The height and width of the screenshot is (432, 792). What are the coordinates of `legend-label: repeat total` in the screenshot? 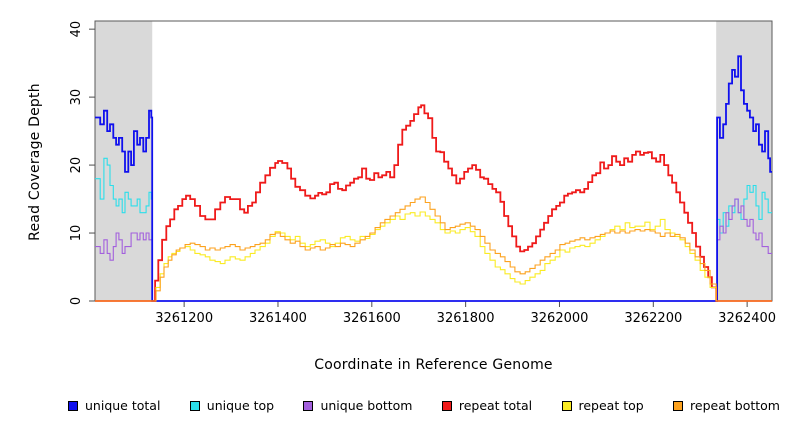 It's located at (495, 405).